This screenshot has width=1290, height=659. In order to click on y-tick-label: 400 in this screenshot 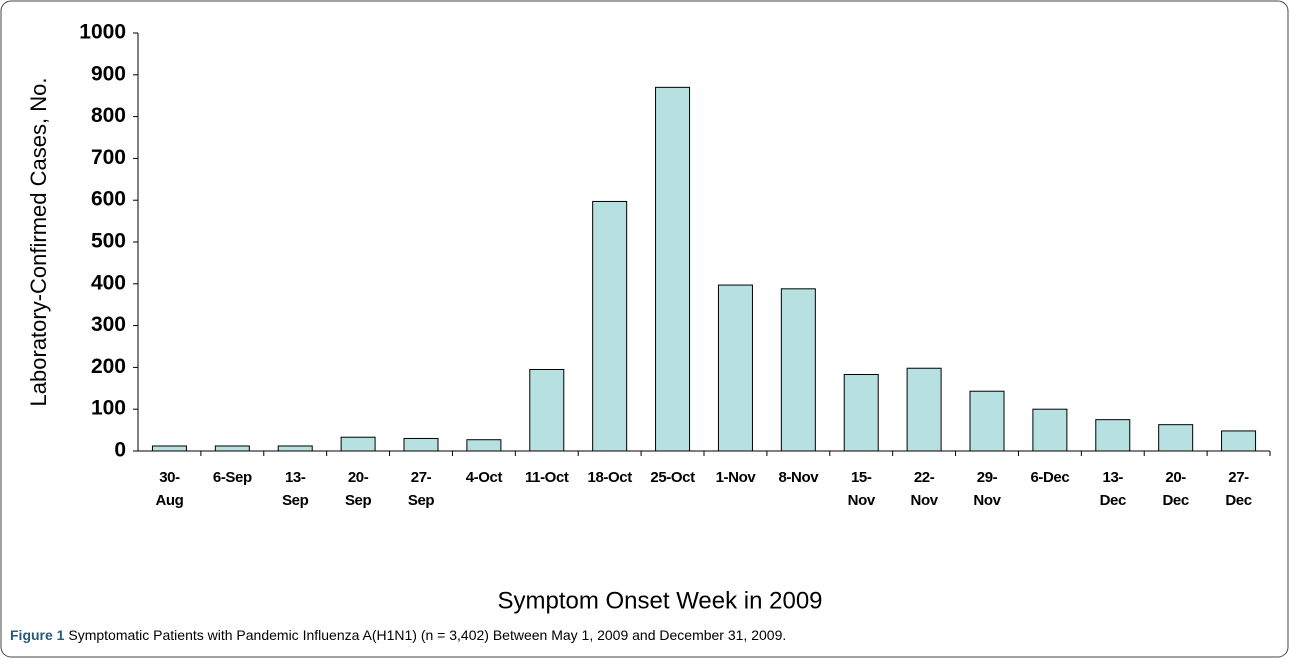, I will do `click(108, 282)`.